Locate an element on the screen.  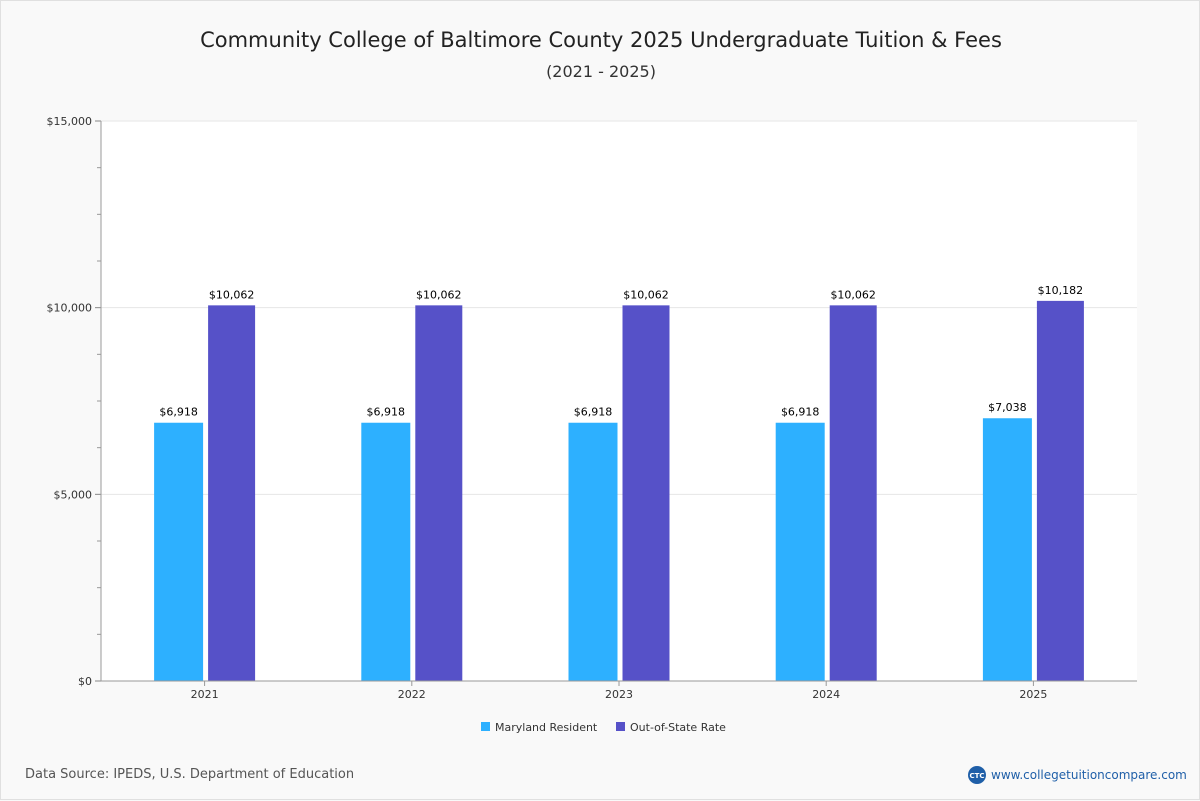
x-tick-label: 2023 is located at coordinates (619, 694).